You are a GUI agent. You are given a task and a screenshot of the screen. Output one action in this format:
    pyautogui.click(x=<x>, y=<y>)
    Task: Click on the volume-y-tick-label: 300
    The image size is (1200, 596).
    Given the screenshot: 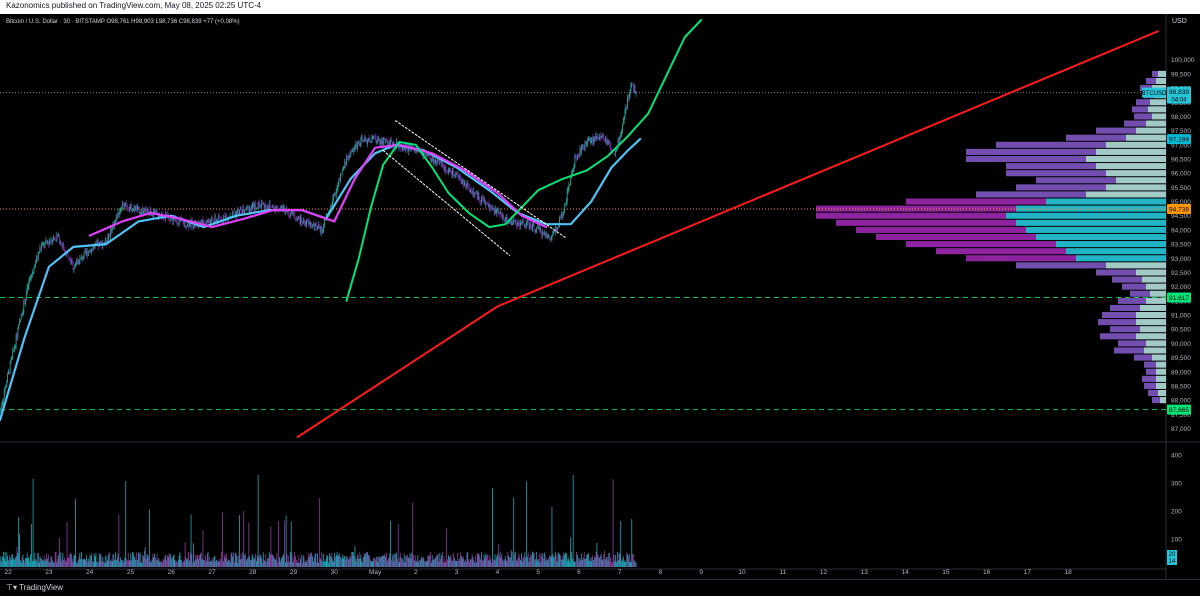 What is the action you would take?
    pyautogui.click(x=1176, y=484)
    